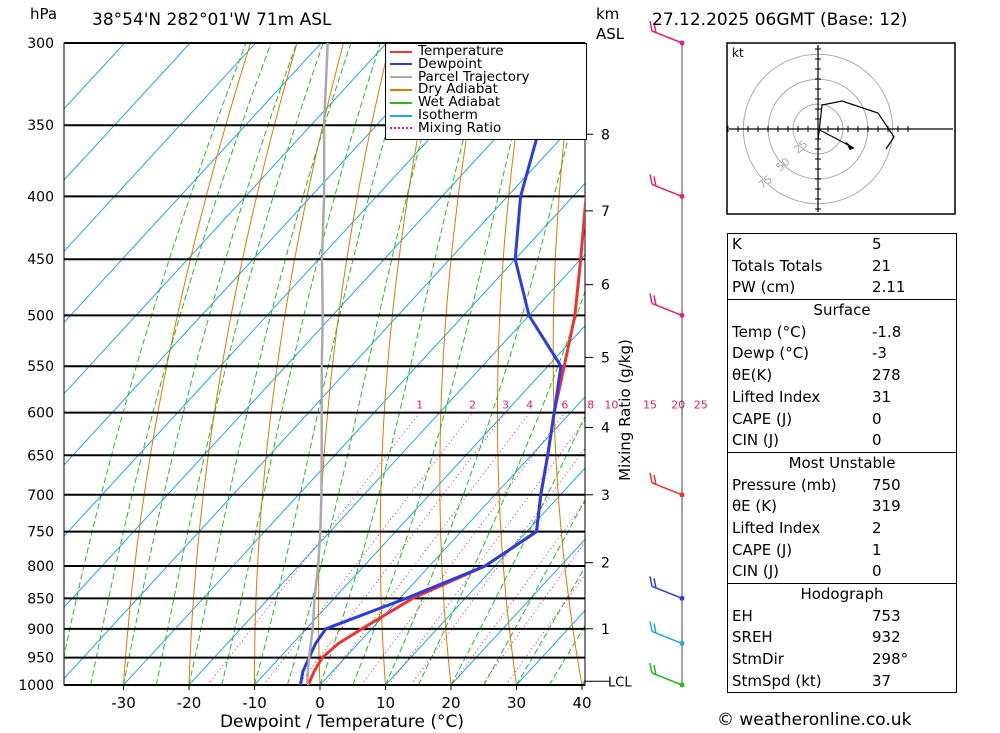 The width and height of the screenshot is (1000, 733). What do you see at coordinates (752, 375) in the screenshot?
I see `stats-label: θE(K)` at bounding box center [752, 375].